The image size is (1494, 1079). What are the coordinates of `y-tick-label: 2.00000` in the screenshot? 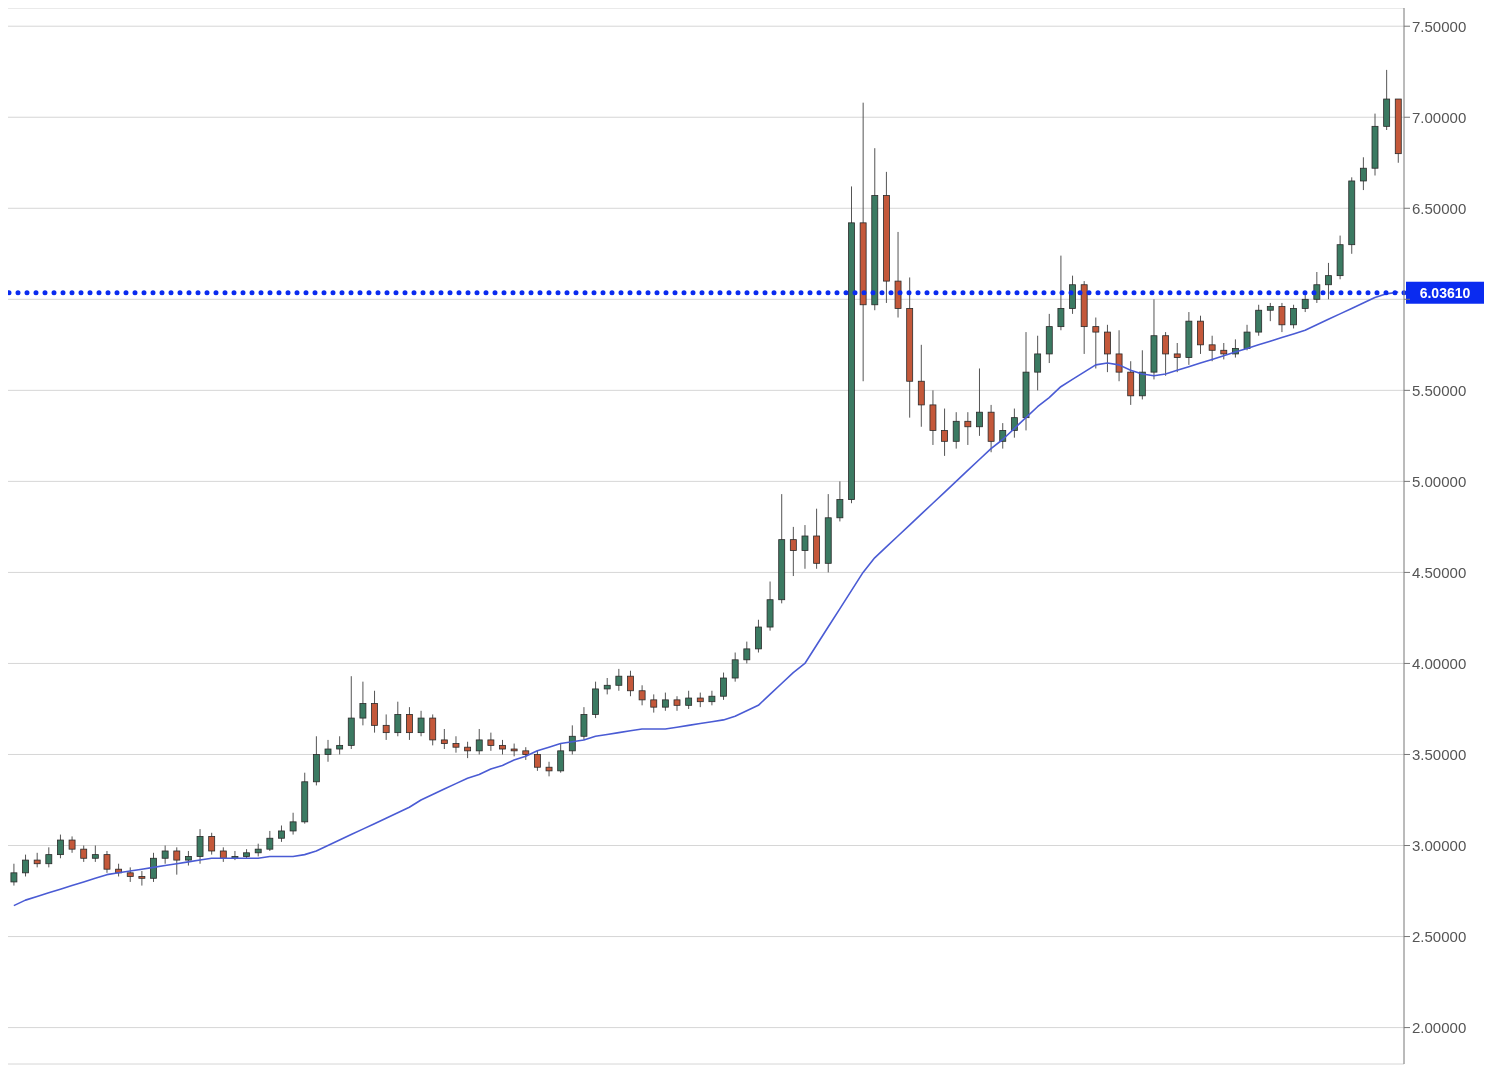 It's located at (1439, 1027).